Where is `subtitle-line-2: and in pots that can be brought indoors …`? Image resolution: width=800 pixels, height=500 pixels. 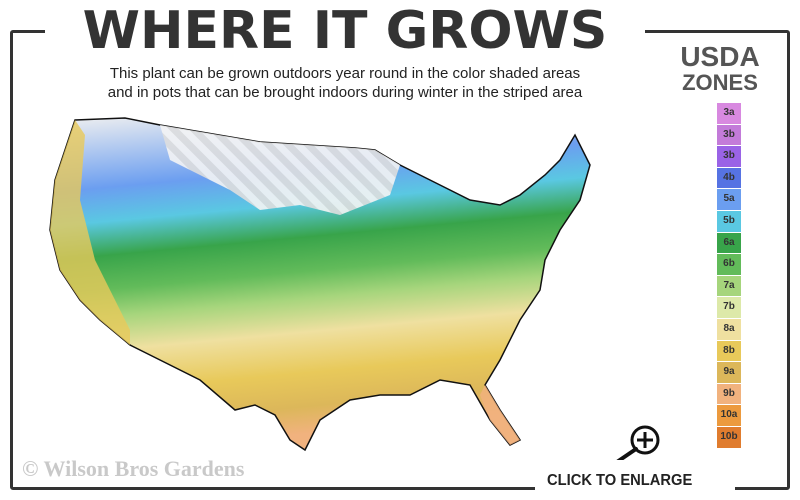
subtitle-line-2: and in pots that can be brought indoors … is located at coordinates (345, 92).